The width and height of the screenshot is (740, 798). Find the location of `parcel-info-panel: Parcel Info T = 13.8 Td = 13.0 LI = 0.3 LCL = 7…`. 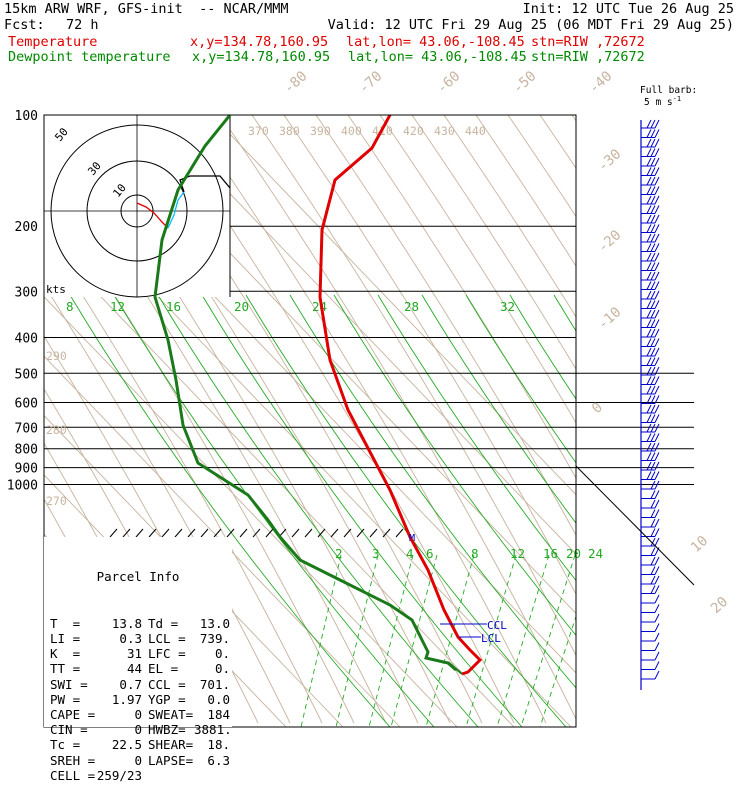

parcel-info-panel: Parcel Info T = 13.8 Td = 13.0 LI = 0.3 LCL = 7… is located at coordinates (138, 660).